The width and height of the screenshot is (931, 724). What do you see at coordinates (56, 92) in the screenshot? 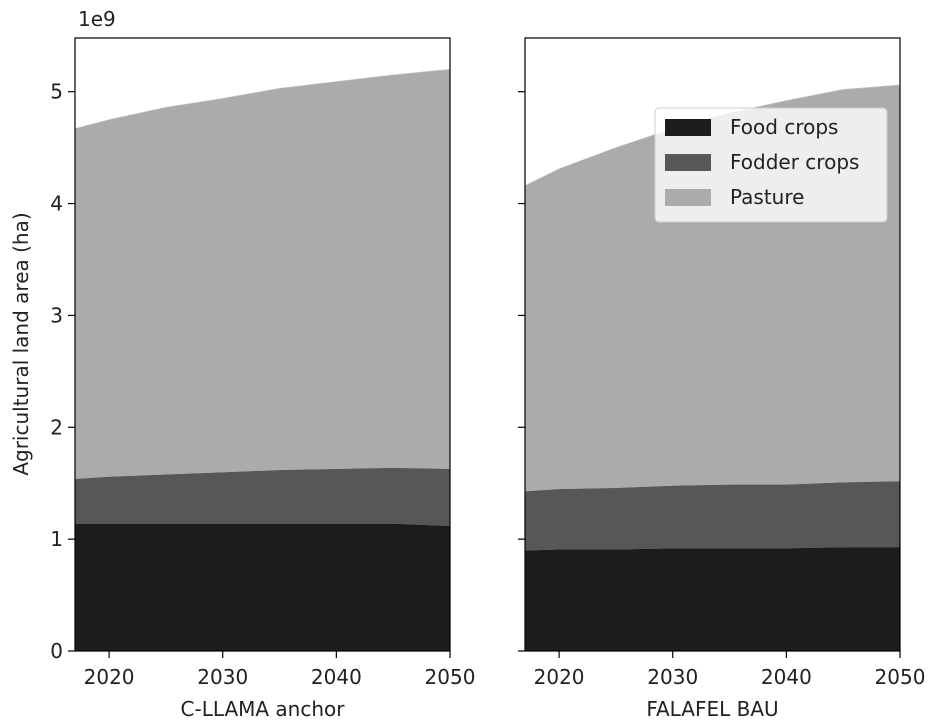
I see `y-tick-label-5: 5` at bounding box center [56, 92].